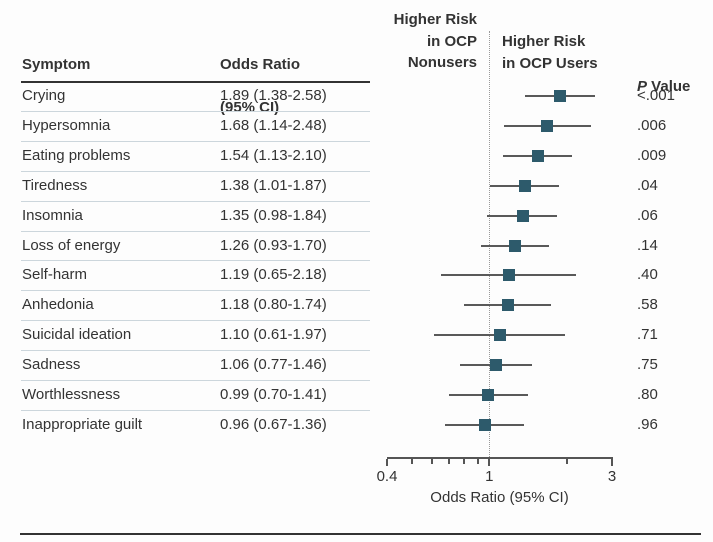 The height and width of the screenshot is (542, 713). I want to click on row-symptom-label: Sadness, so click(51, 365).